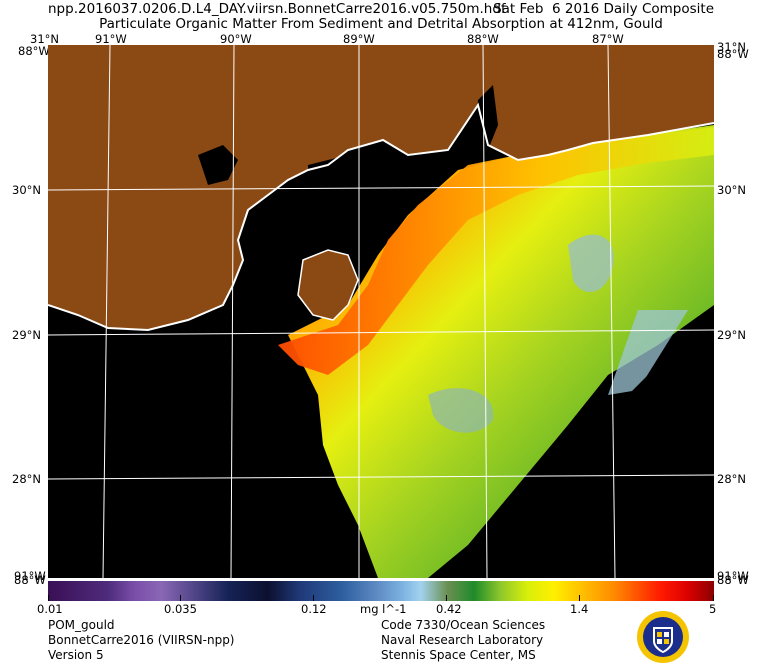  What do you see at coordinates (458, 655) in the screenshot?
I see `org-location: Stennis Space Center, MS` at bounding box center [458, 655].